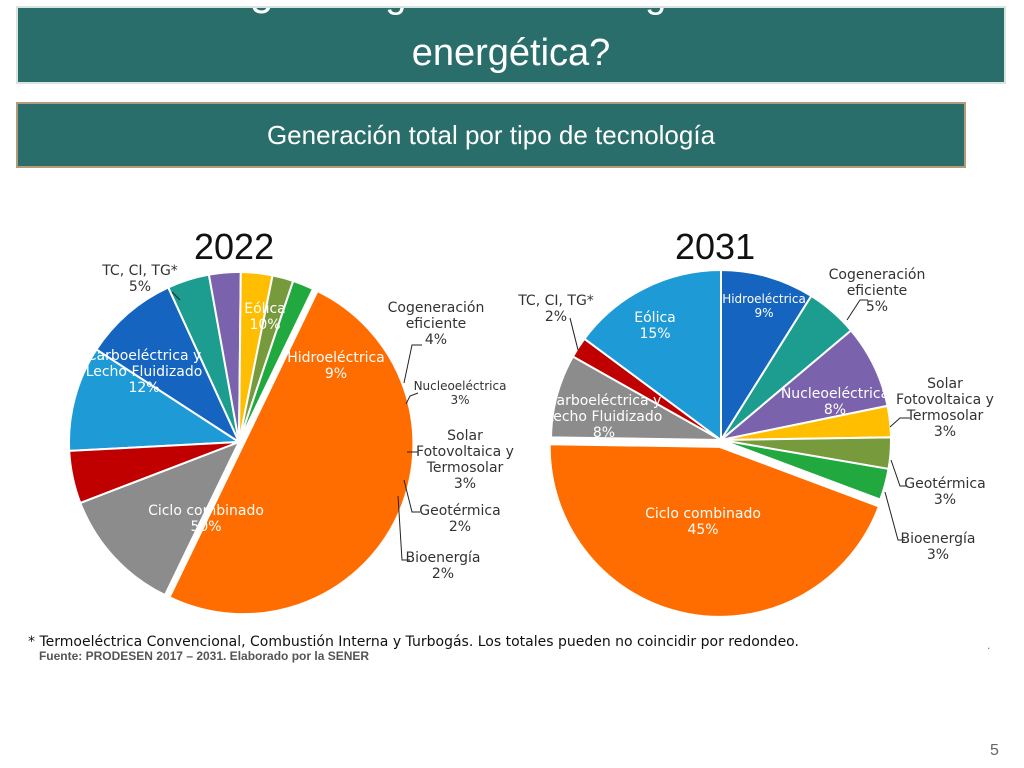  What do you see at coordinates (336, 374) in the screenshot?
I see `label-line: 9%` at bounding box center [336, 374].